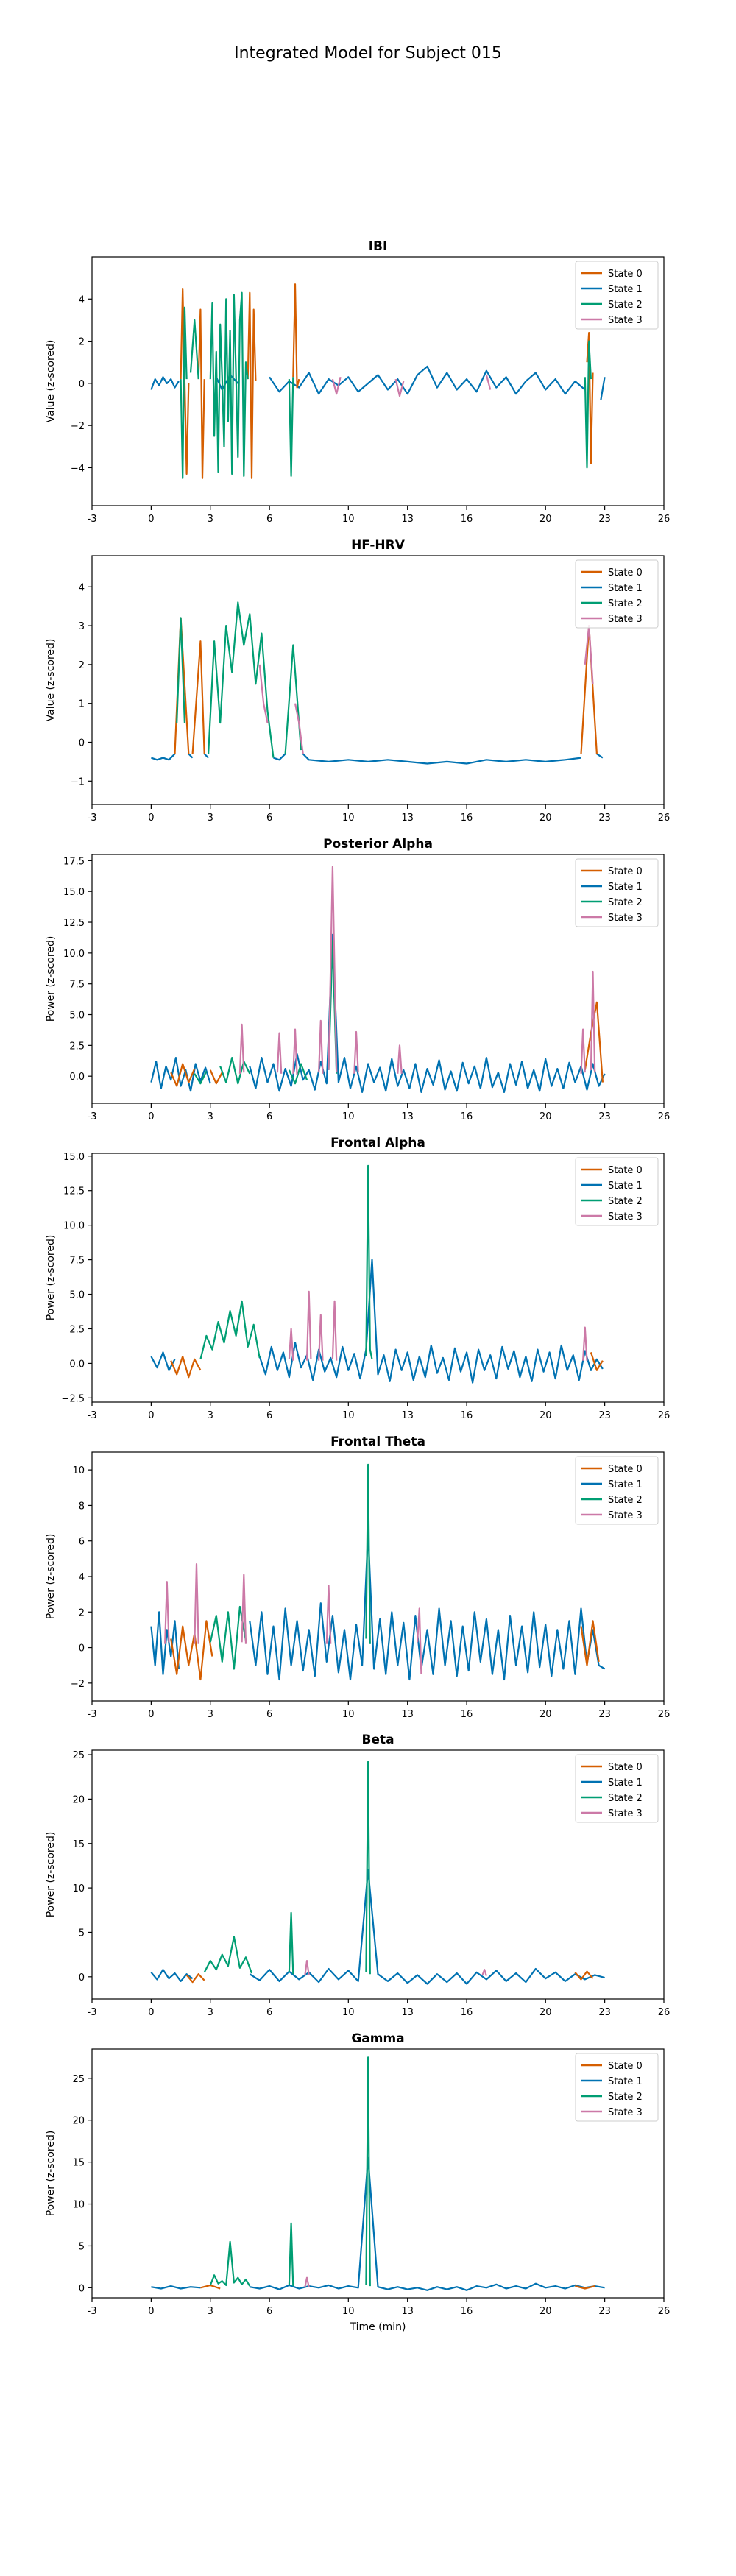 This screenshot has height=2576, width=736. I want to click on y-tick-label: −2.5, so click(73, 1398).